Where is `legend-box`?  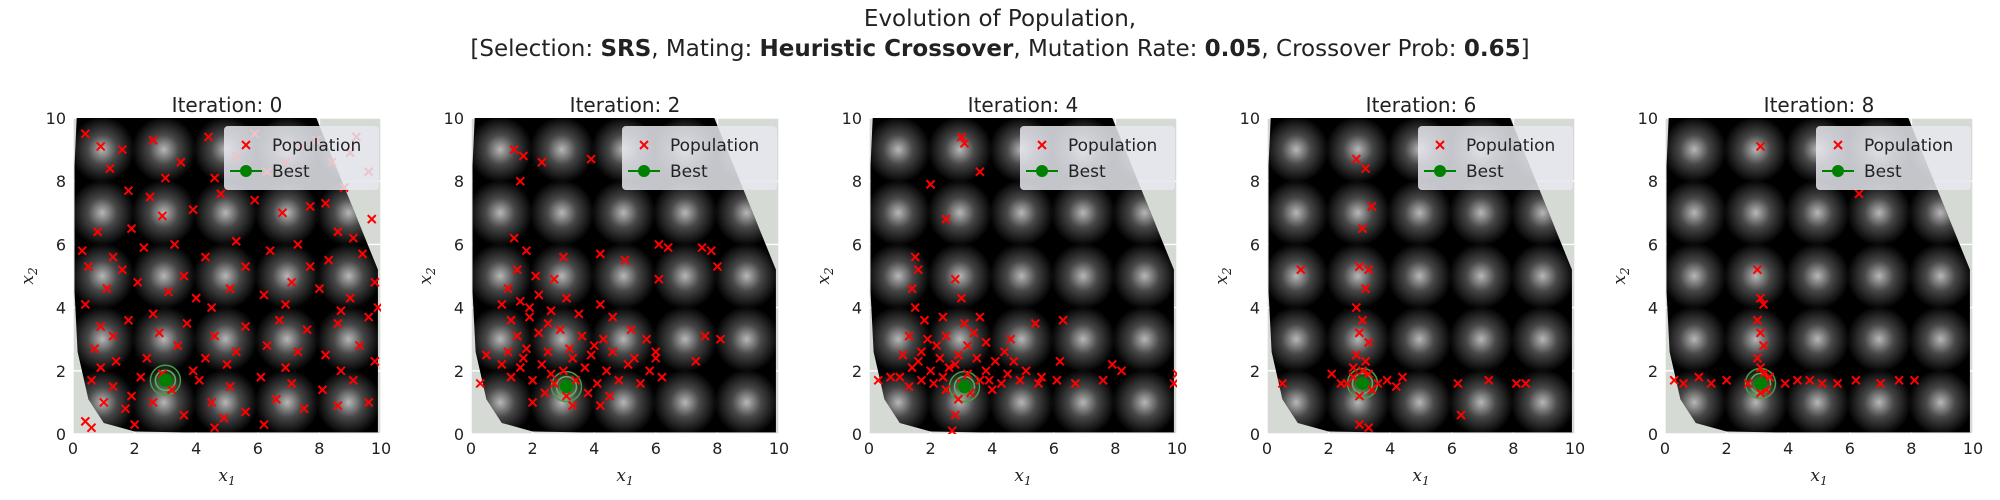
legend-box is located at coordinates (1893, 158).